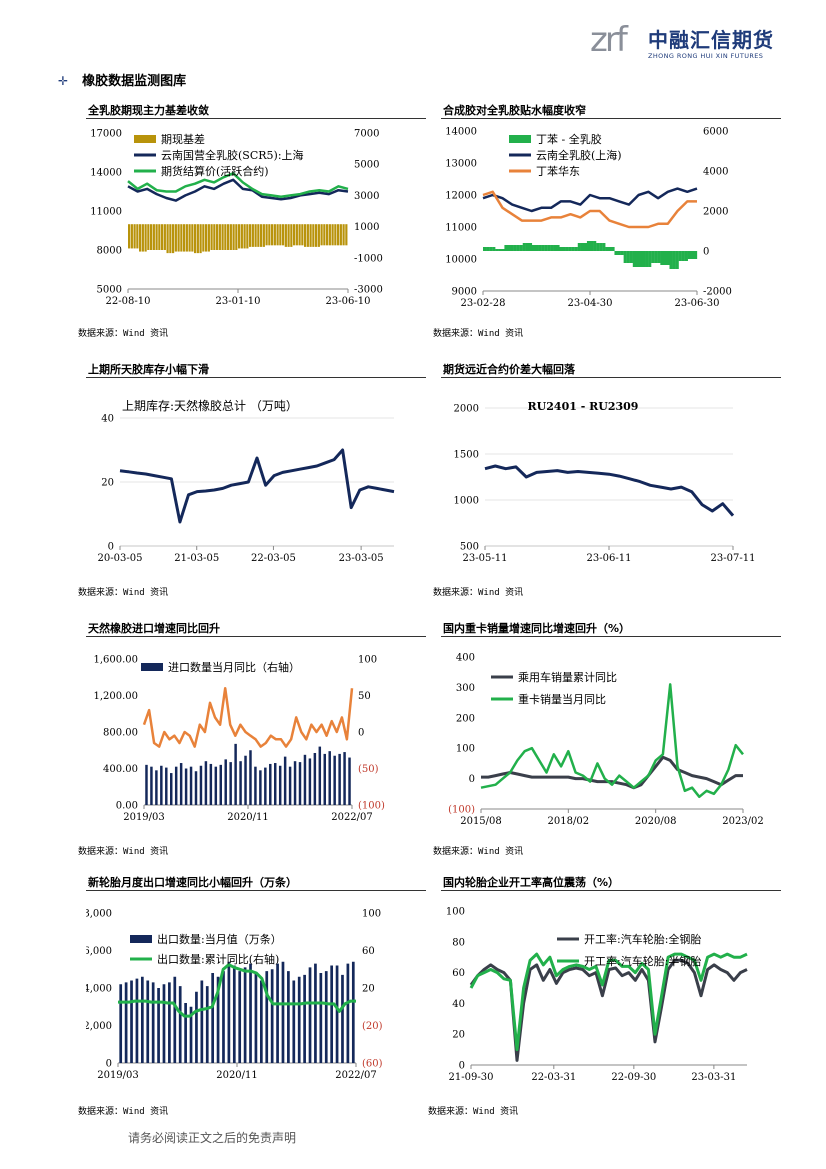 The height and width of the screenshot is (1169, 826). Describe the element at coordinates (458, 942) in the screenshot. I see `y-tick-label: 80` at that location.